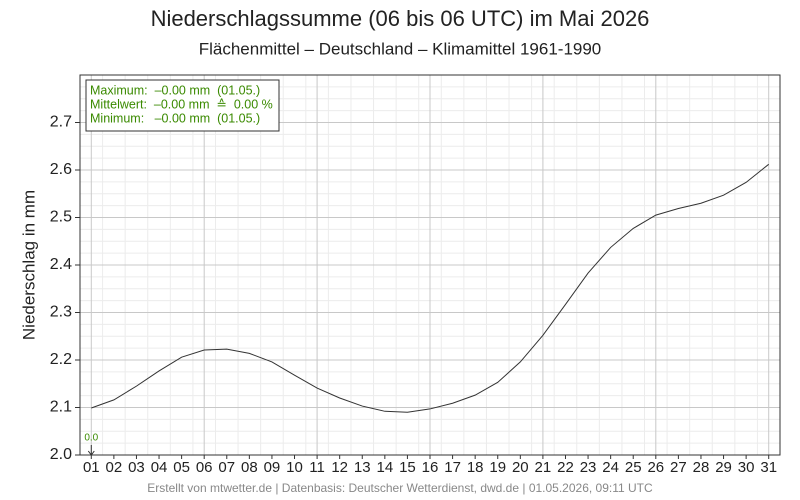 This screenshot has height=500, width=800. I want to click on x-tick-label: 23, so click(588, 467).